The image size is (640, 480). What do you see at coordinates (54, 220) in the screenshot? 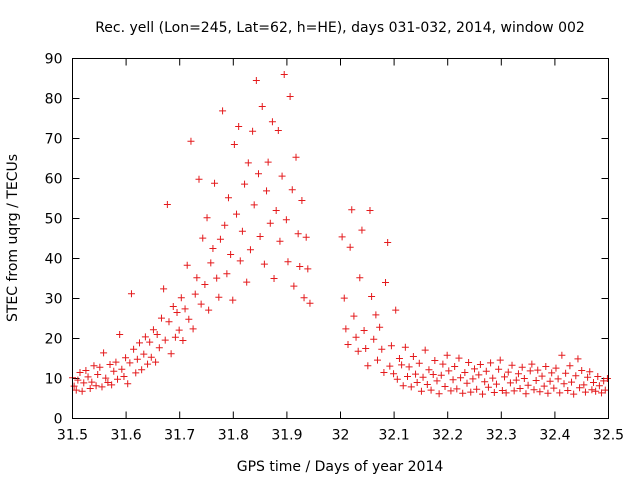
I see `y-tick-label: 50` at bounding box center [54, 220].